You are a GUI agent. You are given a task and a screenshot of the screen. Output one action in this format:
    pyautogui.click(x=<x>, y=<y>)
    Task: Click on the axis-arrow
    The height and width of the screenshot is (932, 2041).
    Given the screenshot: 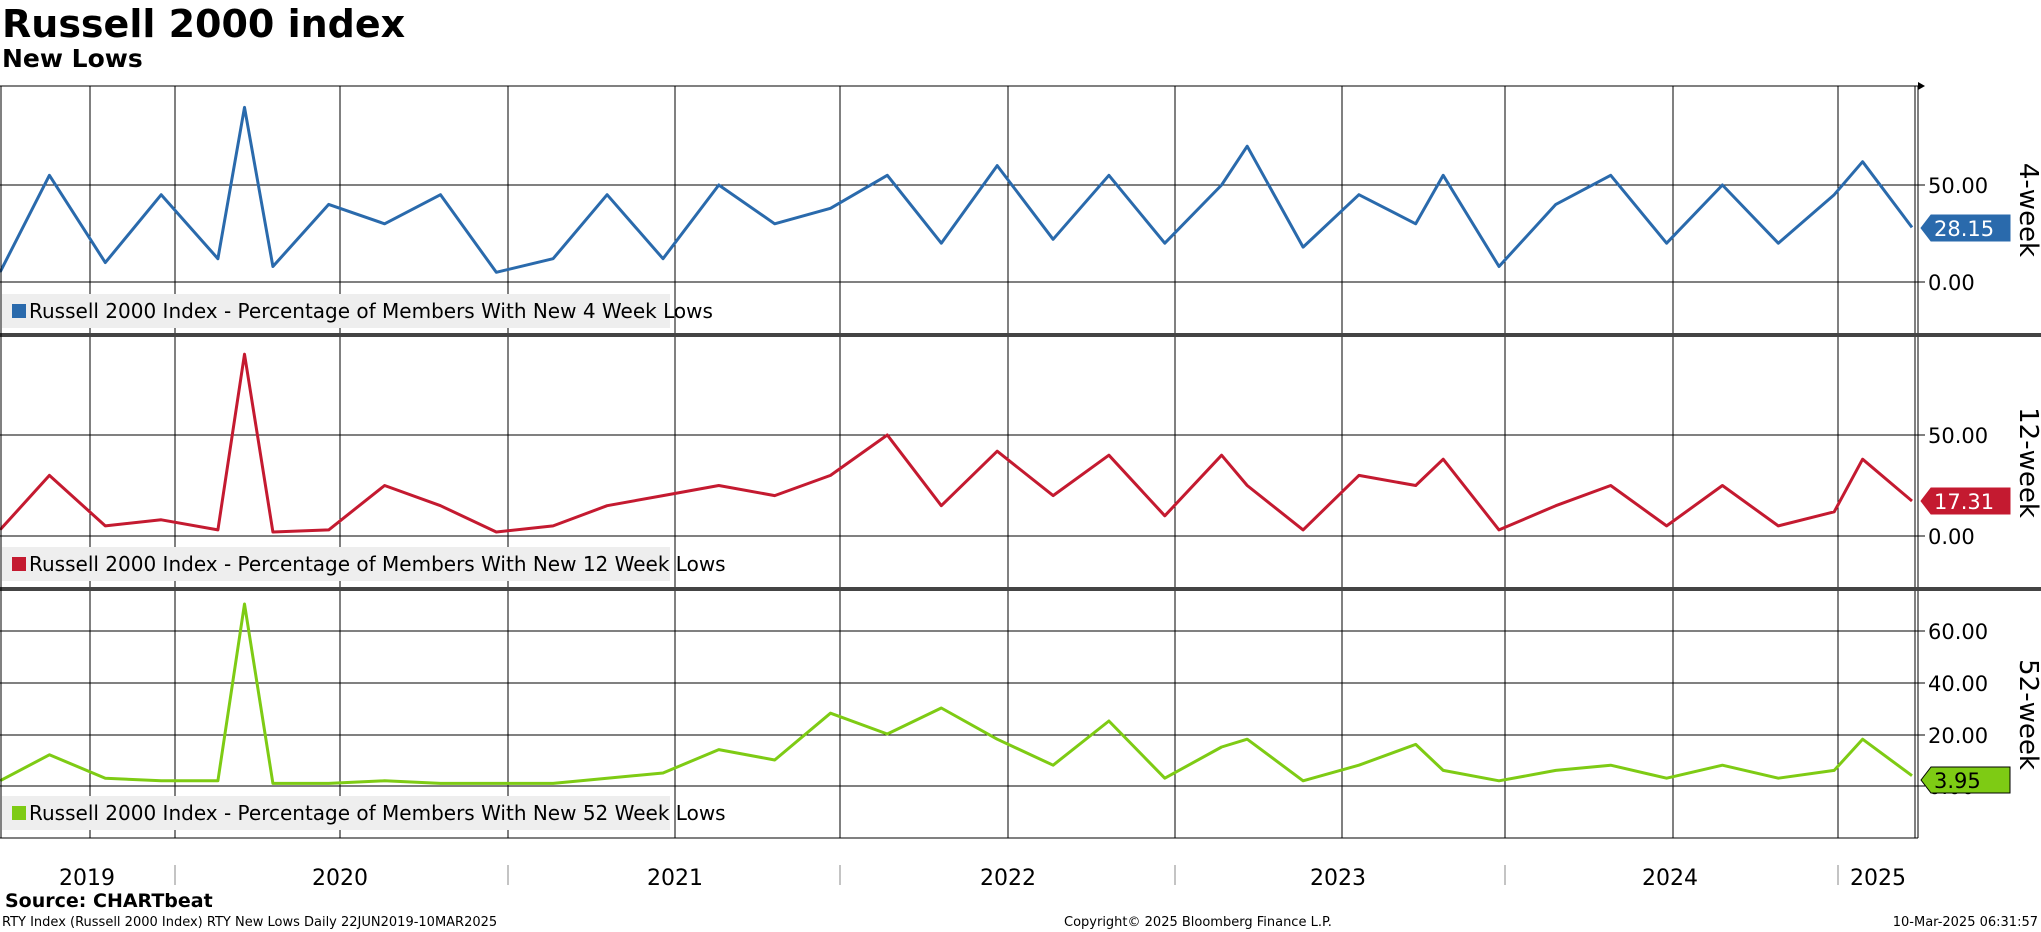 What is the action you would take?
    pyautogui.click(x=1921, y=86)
    